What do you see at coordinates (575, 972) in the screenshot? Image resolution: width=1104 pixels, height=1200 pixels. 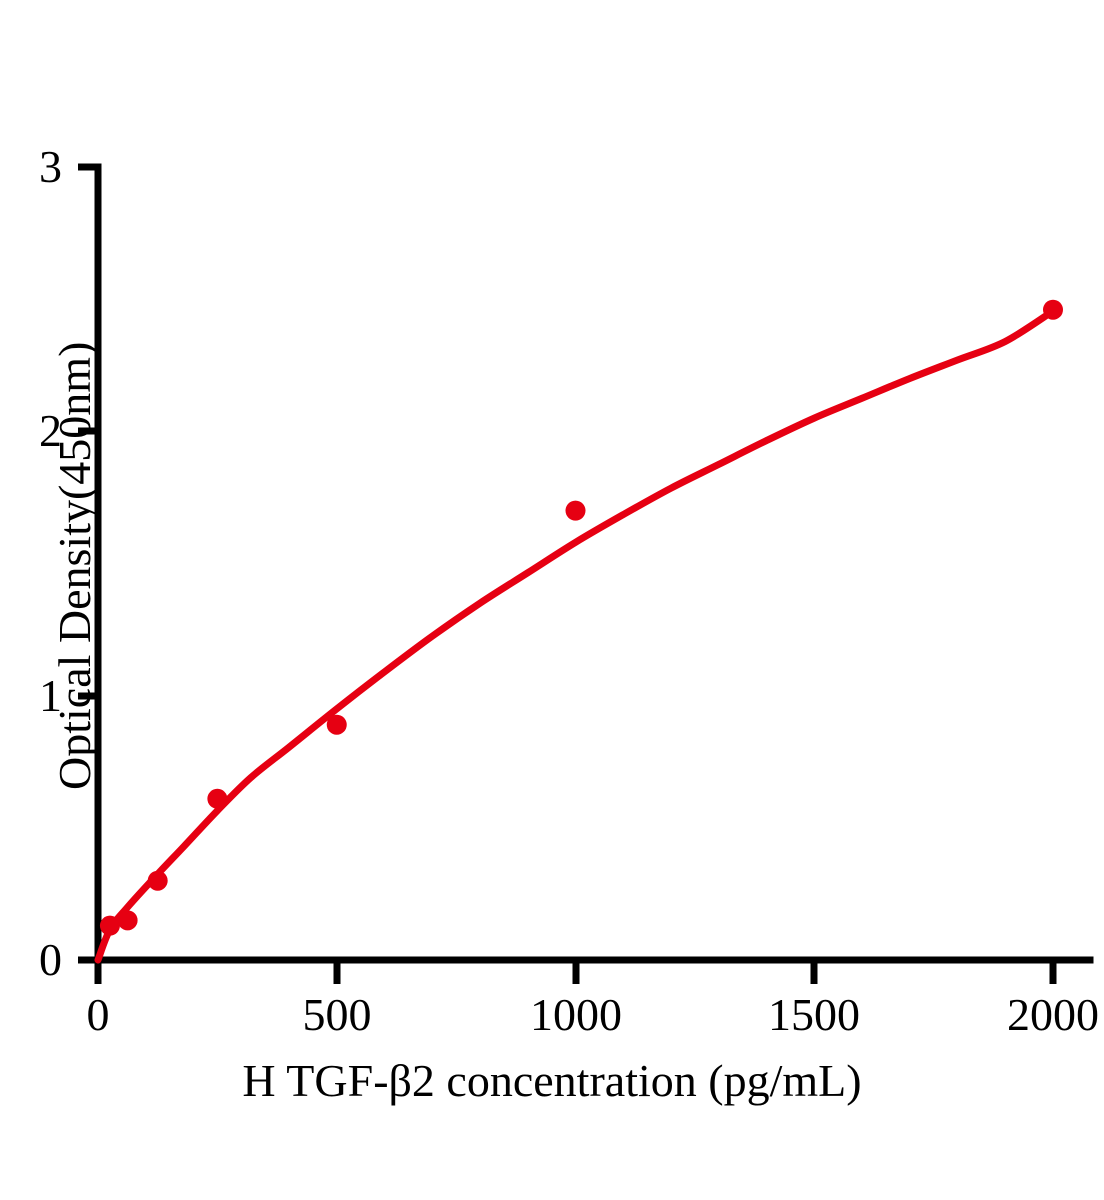 I see `x-axis-ticks` at bounding box center [575, 972].